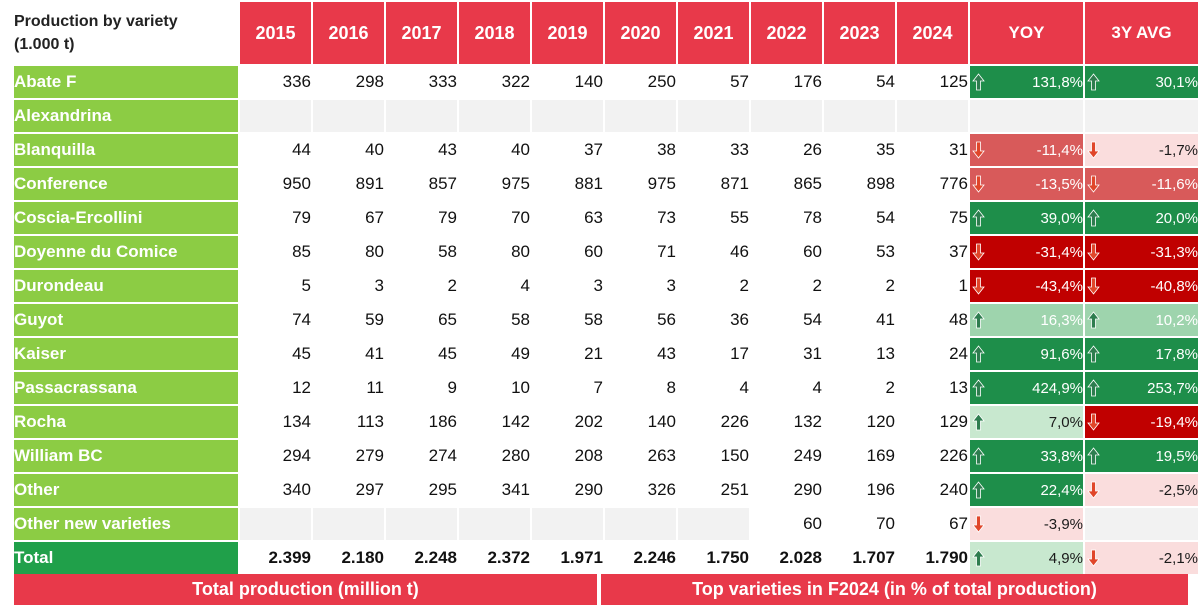 This screenshot has height=611, width=1200. Describe the element at coordinates (1141, 184) in the screenshot. I see `three-year-avg-change: -11,6%` at that location.